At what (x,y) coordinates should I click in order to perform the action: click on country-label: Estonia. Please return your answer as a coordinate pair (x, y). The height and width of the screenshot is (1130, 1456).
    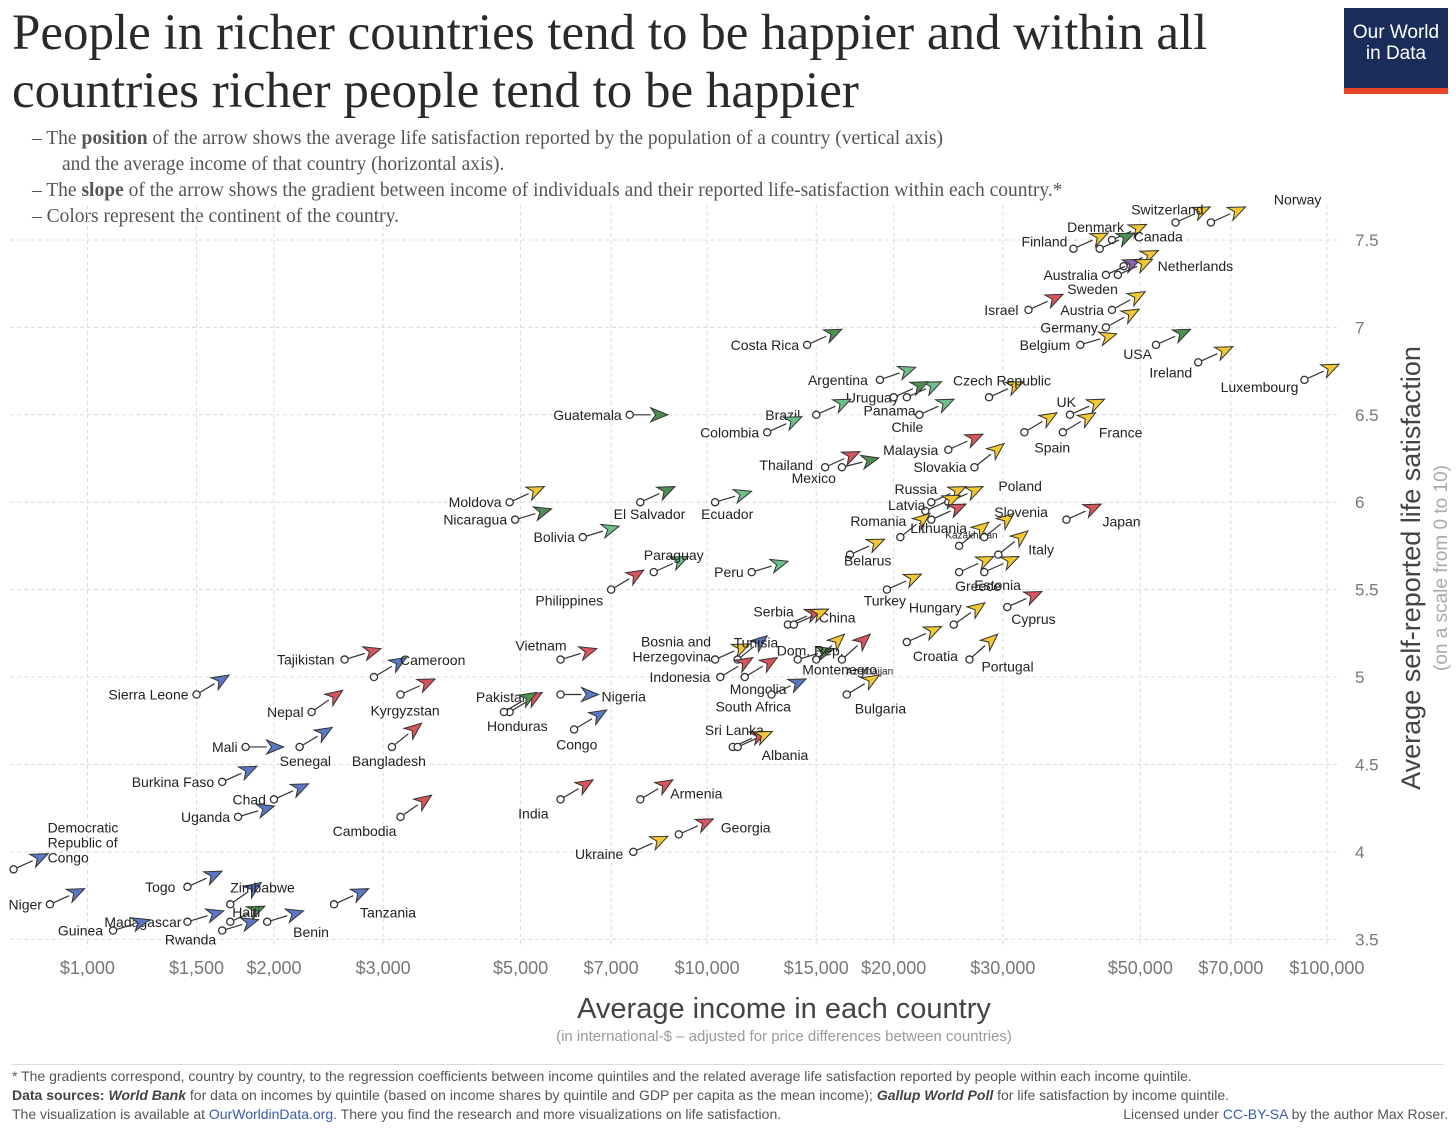
    Looking at the image, I should click on (997, 585).